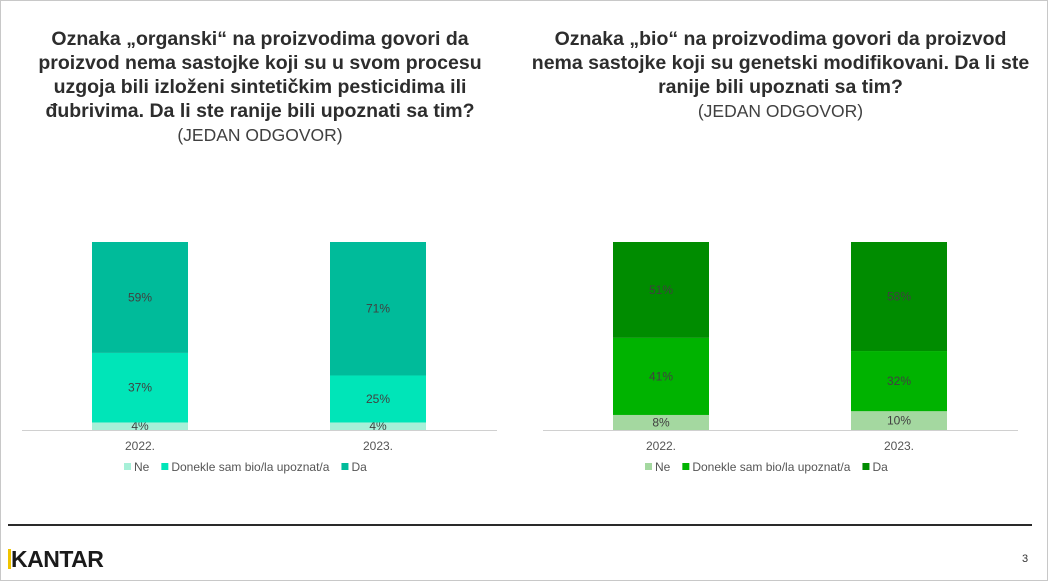  I want to click on kantar-logo: KANTAR, so click(56, 559).